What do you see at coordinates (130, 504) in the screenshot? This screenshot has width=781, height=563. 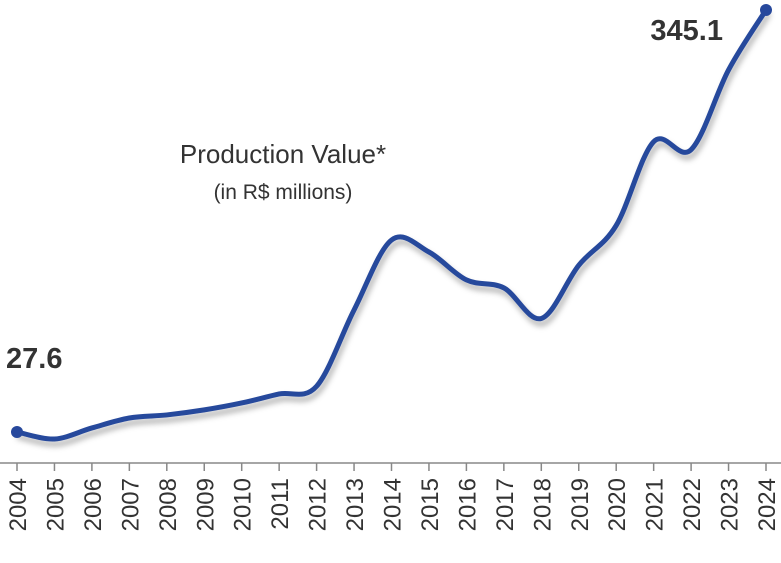 I see `x-tick-label: 2007` at bounding box center [130, 504].